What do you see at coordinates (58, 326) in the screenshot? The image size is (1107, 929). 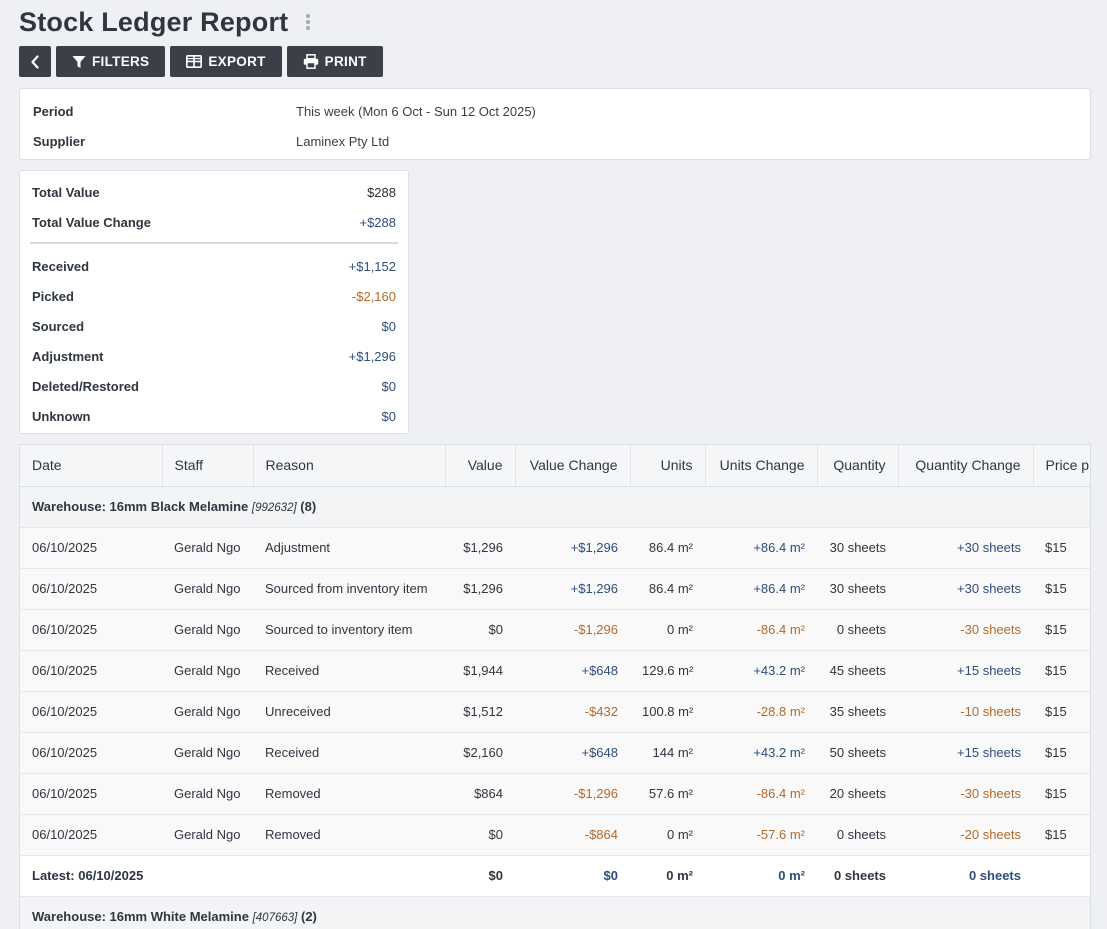 I see `summary-label: Sourced` at bounding box center [58, 326].